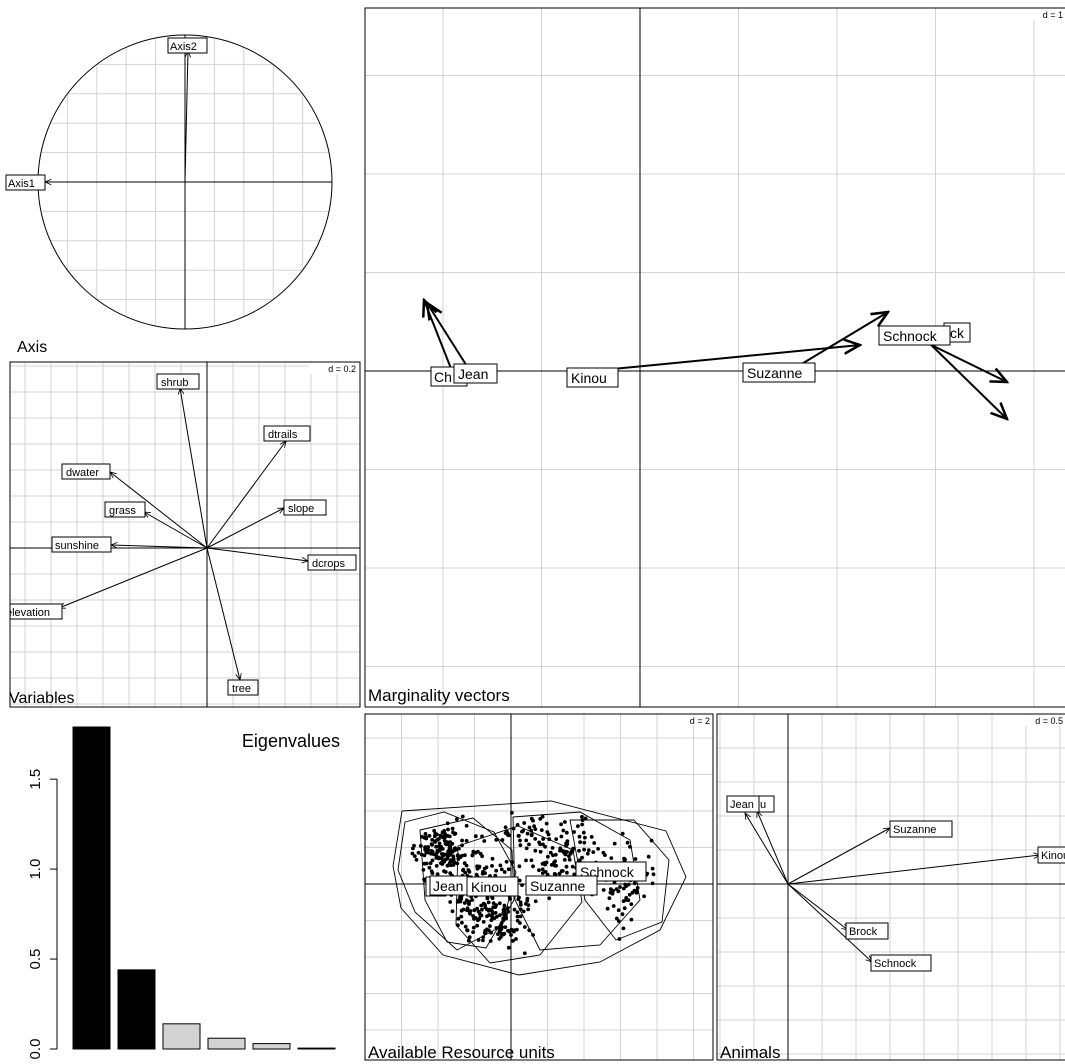 The image size is (1065, 1064). Describe the element at coordinates (817, 906) in the screenshot. I see `animal-brock-arrow` at that location.